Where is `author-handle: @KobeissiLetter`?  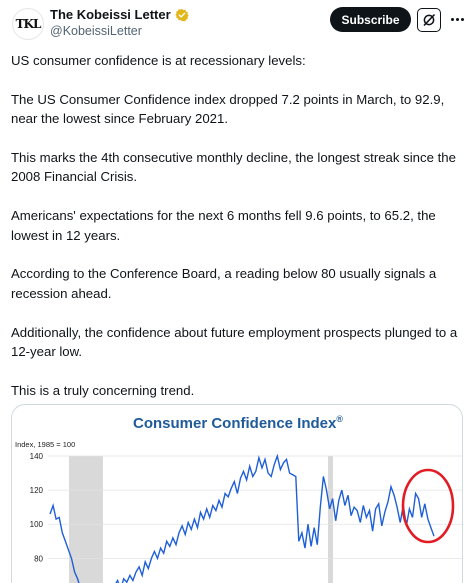 author-handle: @KobeissiLetter is located at coordinates (96, 31).